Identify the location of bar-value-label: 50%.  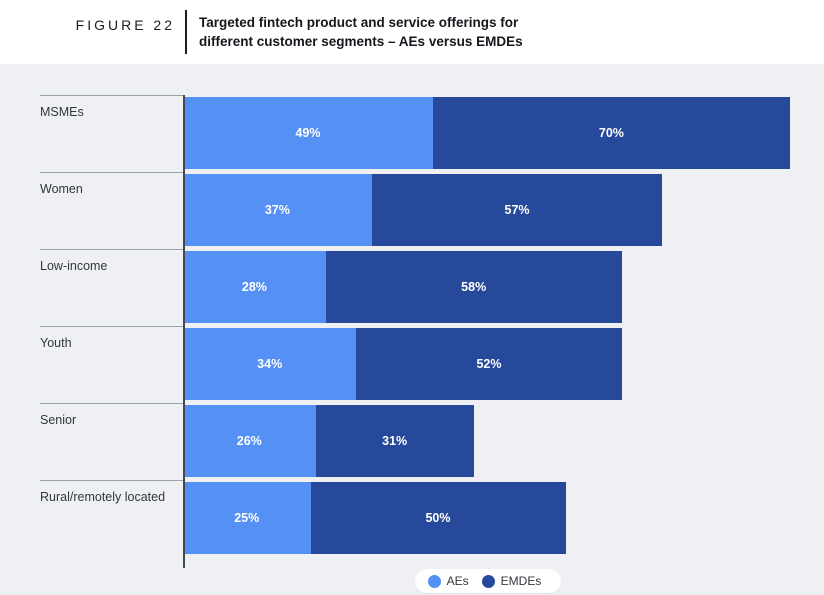
(438, 518).